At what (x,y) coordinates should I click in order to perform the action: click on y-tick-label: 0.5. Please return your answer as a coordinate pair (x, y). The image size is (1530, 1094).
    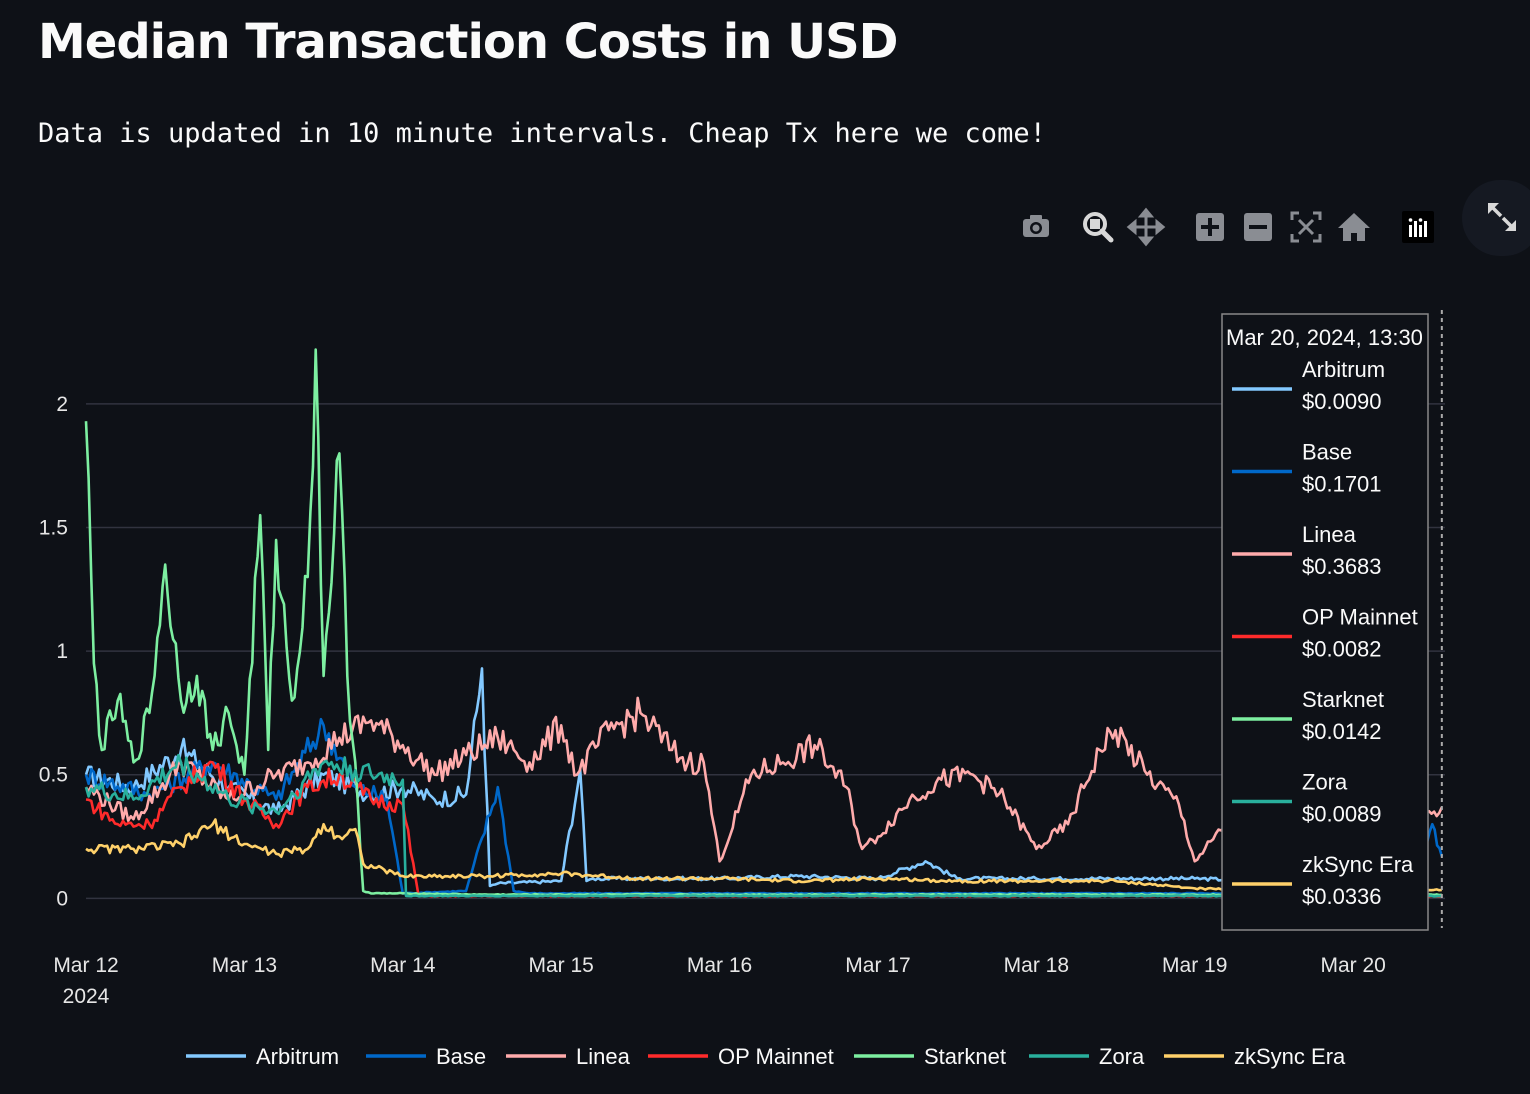
    Looking at the image, I should click on (53, 775).